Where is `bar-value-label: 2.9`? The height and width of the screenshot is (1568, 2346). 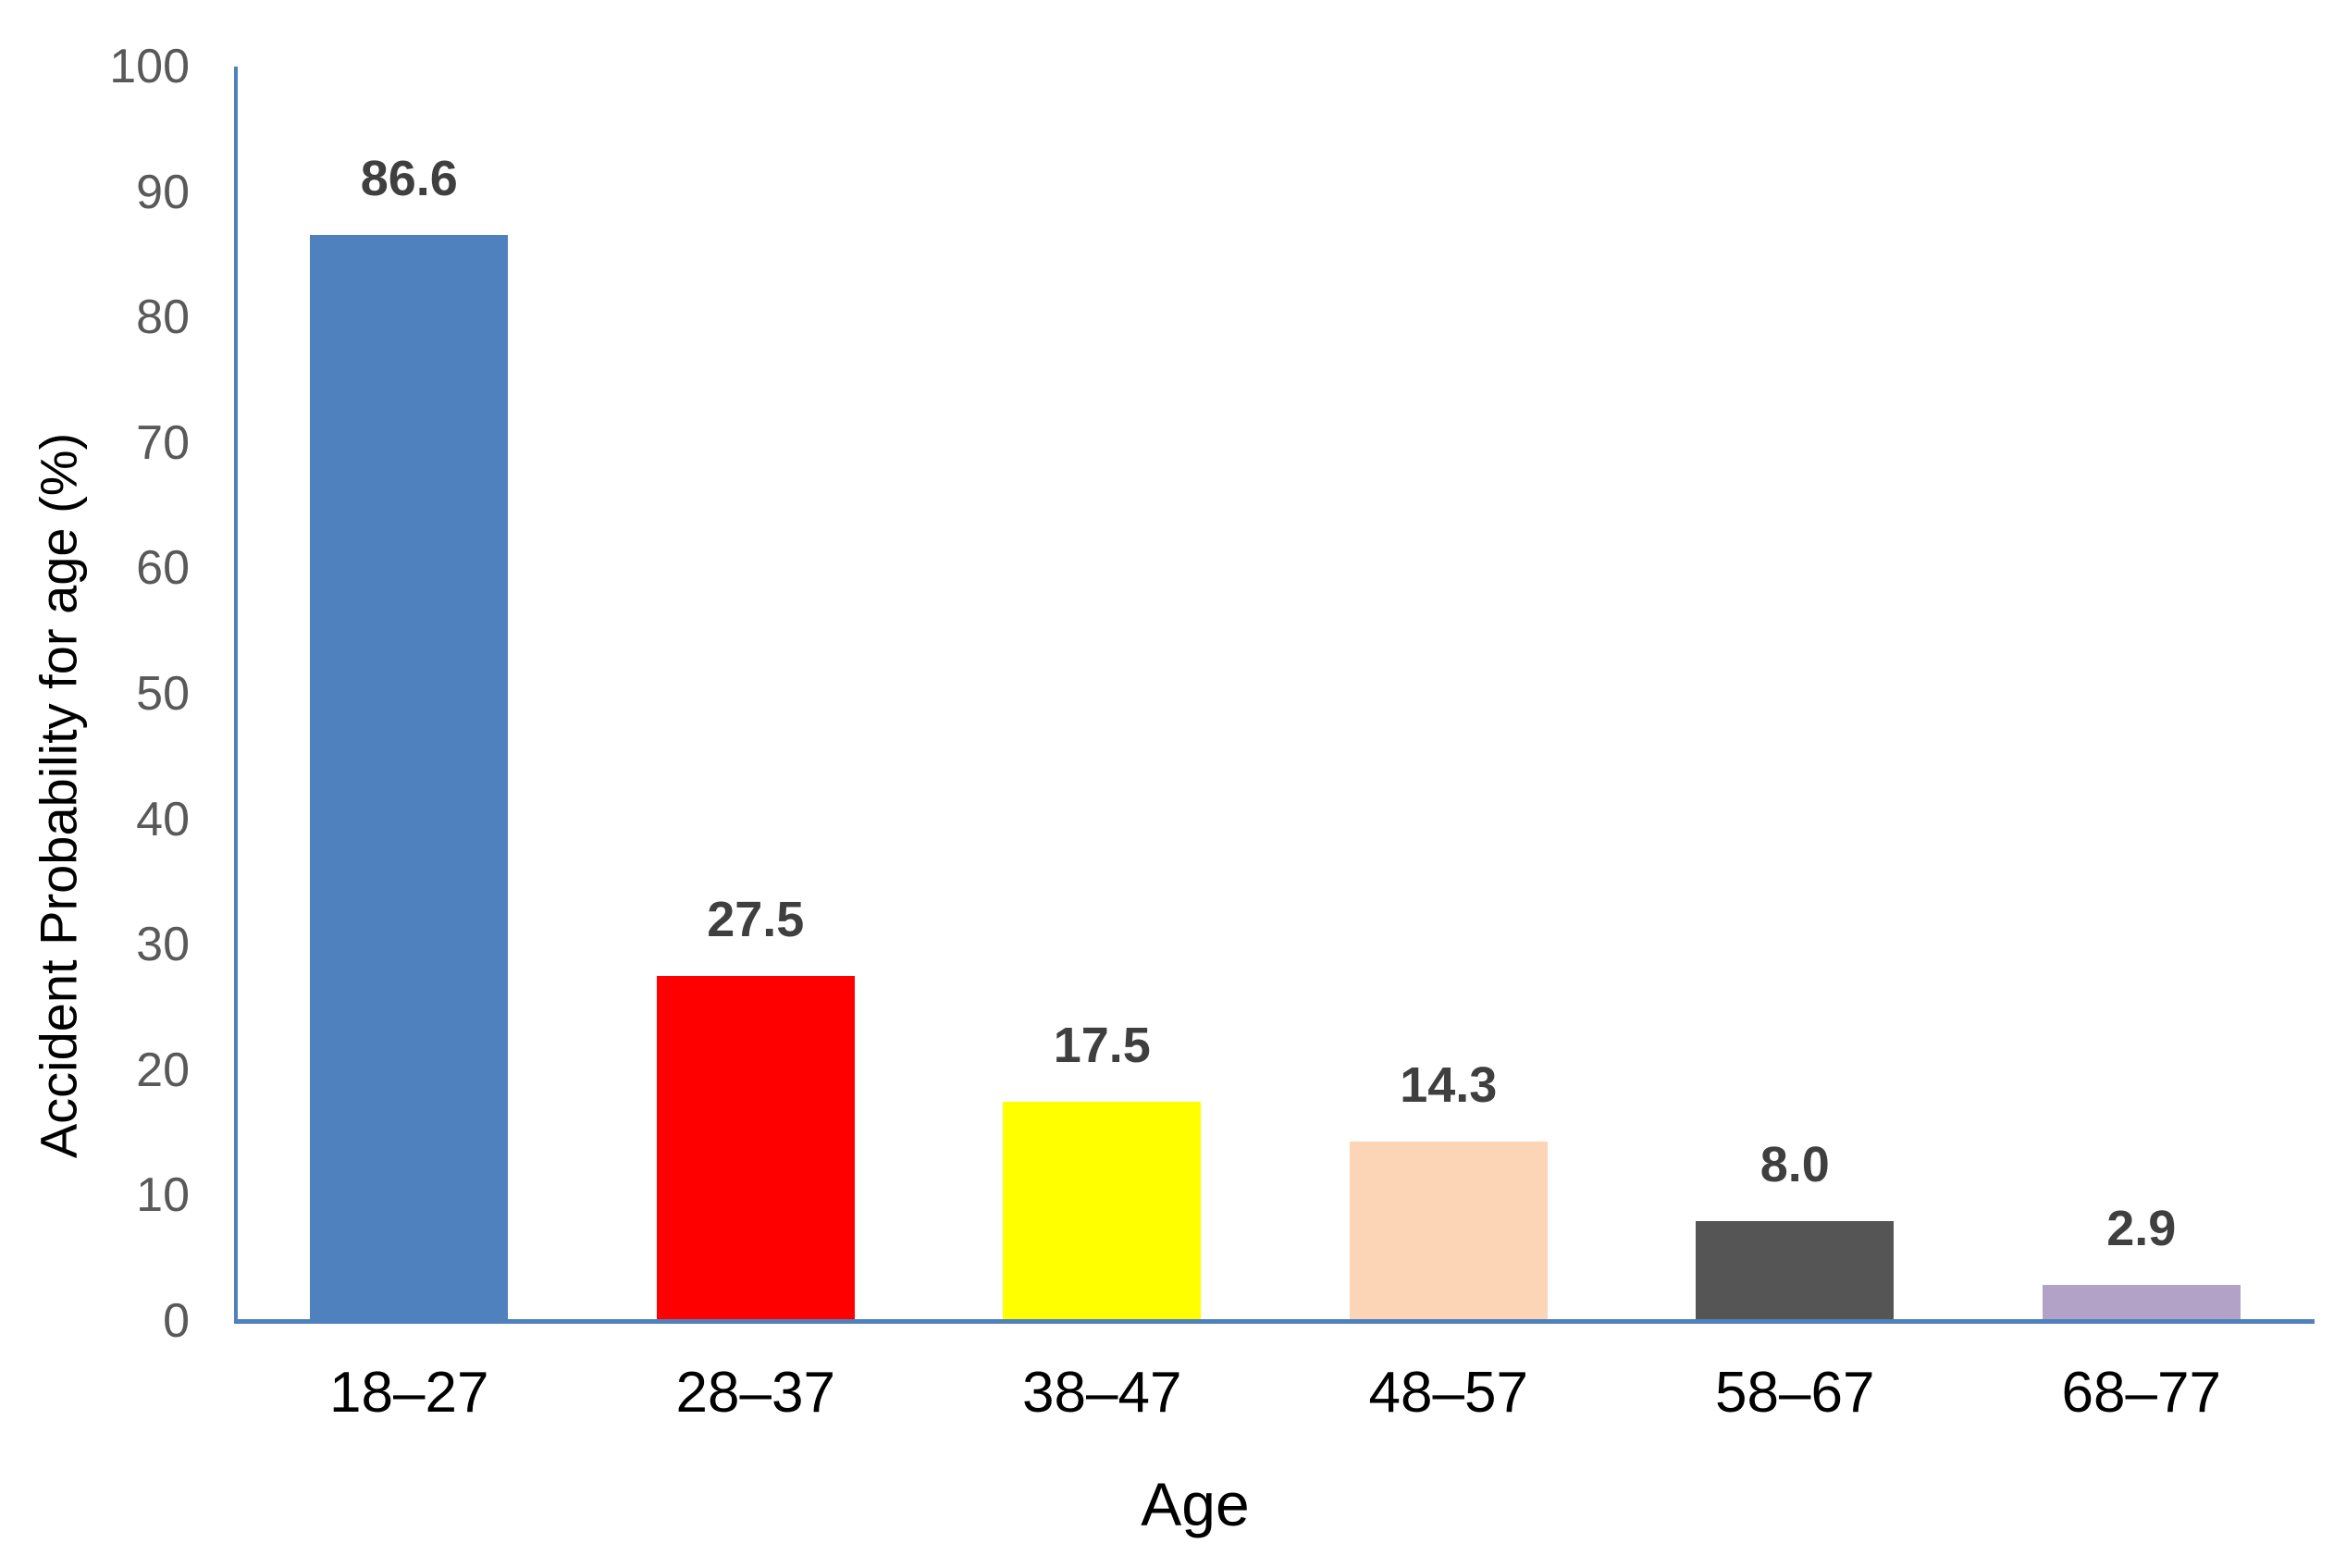
bar-value-label: 2.9 is located at coordinates (2142, 1228).